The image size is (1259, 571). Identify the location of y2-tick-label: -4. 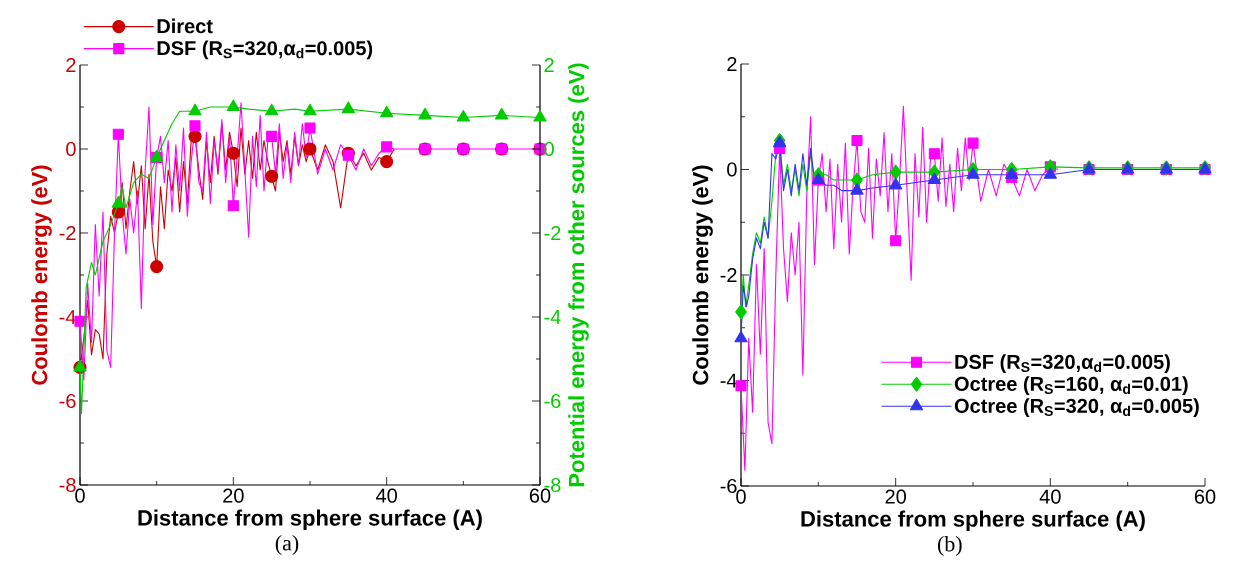
(552, 317).